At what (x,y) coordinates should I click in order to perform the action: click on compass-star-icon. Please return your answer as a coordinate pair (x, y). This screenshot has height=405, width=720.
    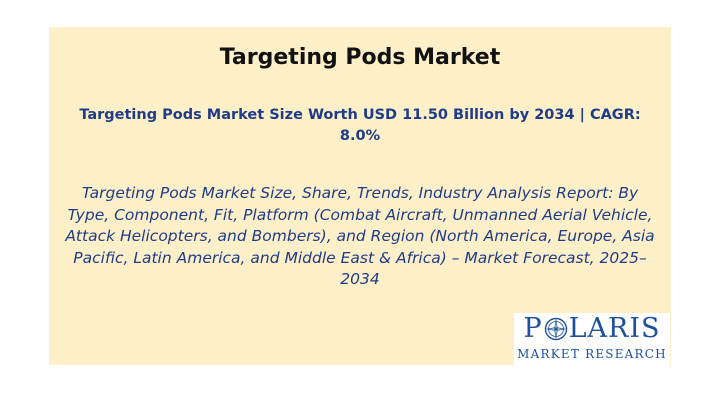
    Looking at the image, I should click on (555, 329).